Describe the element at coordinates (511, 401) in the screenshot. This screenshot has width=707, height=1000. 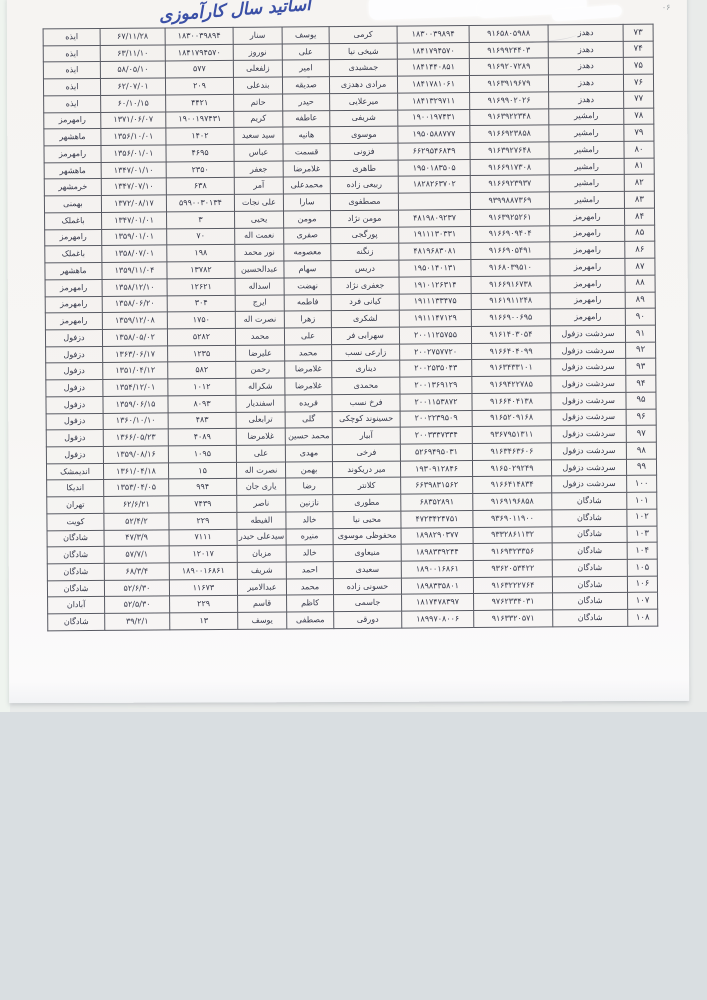
I see `table-cell: ۹۱۶۶۴۰۴۱۳۸` at that location.